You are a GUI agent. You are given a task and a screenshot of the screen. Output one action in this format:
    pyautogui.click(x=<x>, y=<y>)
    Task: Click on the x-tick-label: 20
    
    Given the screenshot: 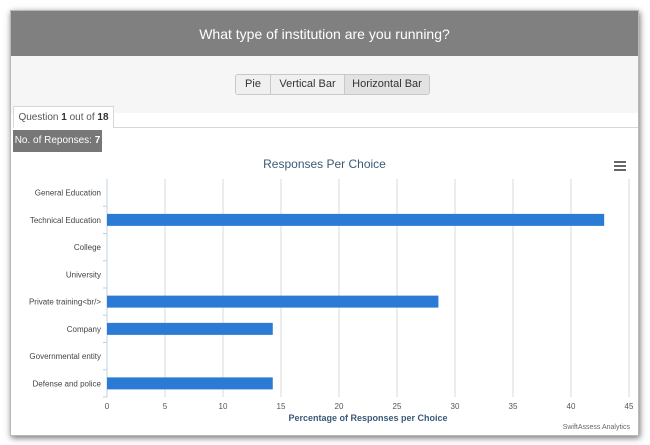 What is the action you would take?
    pyautogui.click(x=339, y=406)
    